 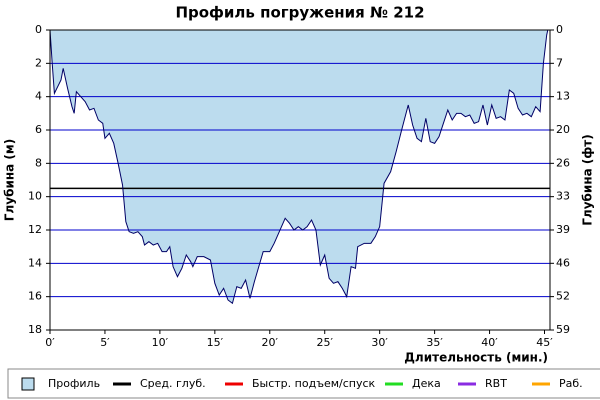 What do you see at coordinates (28, 384) in the screenshot?
I see `legend-swatch` at bounding box center [28, 384].